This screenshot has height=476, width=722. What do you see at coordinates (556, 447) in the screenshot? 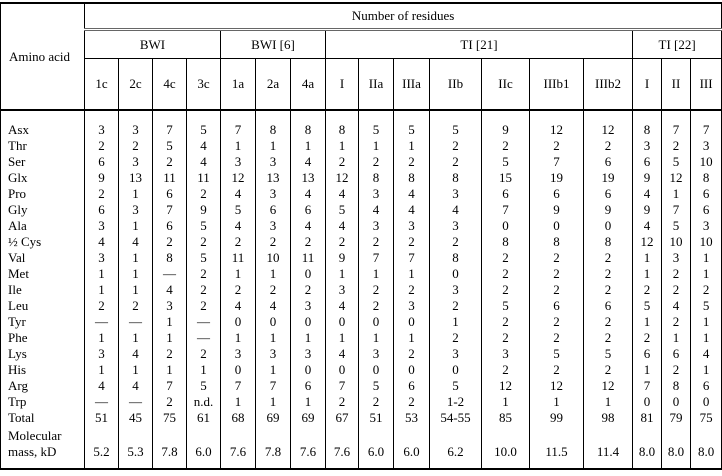
I see `value-cell: 11.5` at bounding box center [556, 447].